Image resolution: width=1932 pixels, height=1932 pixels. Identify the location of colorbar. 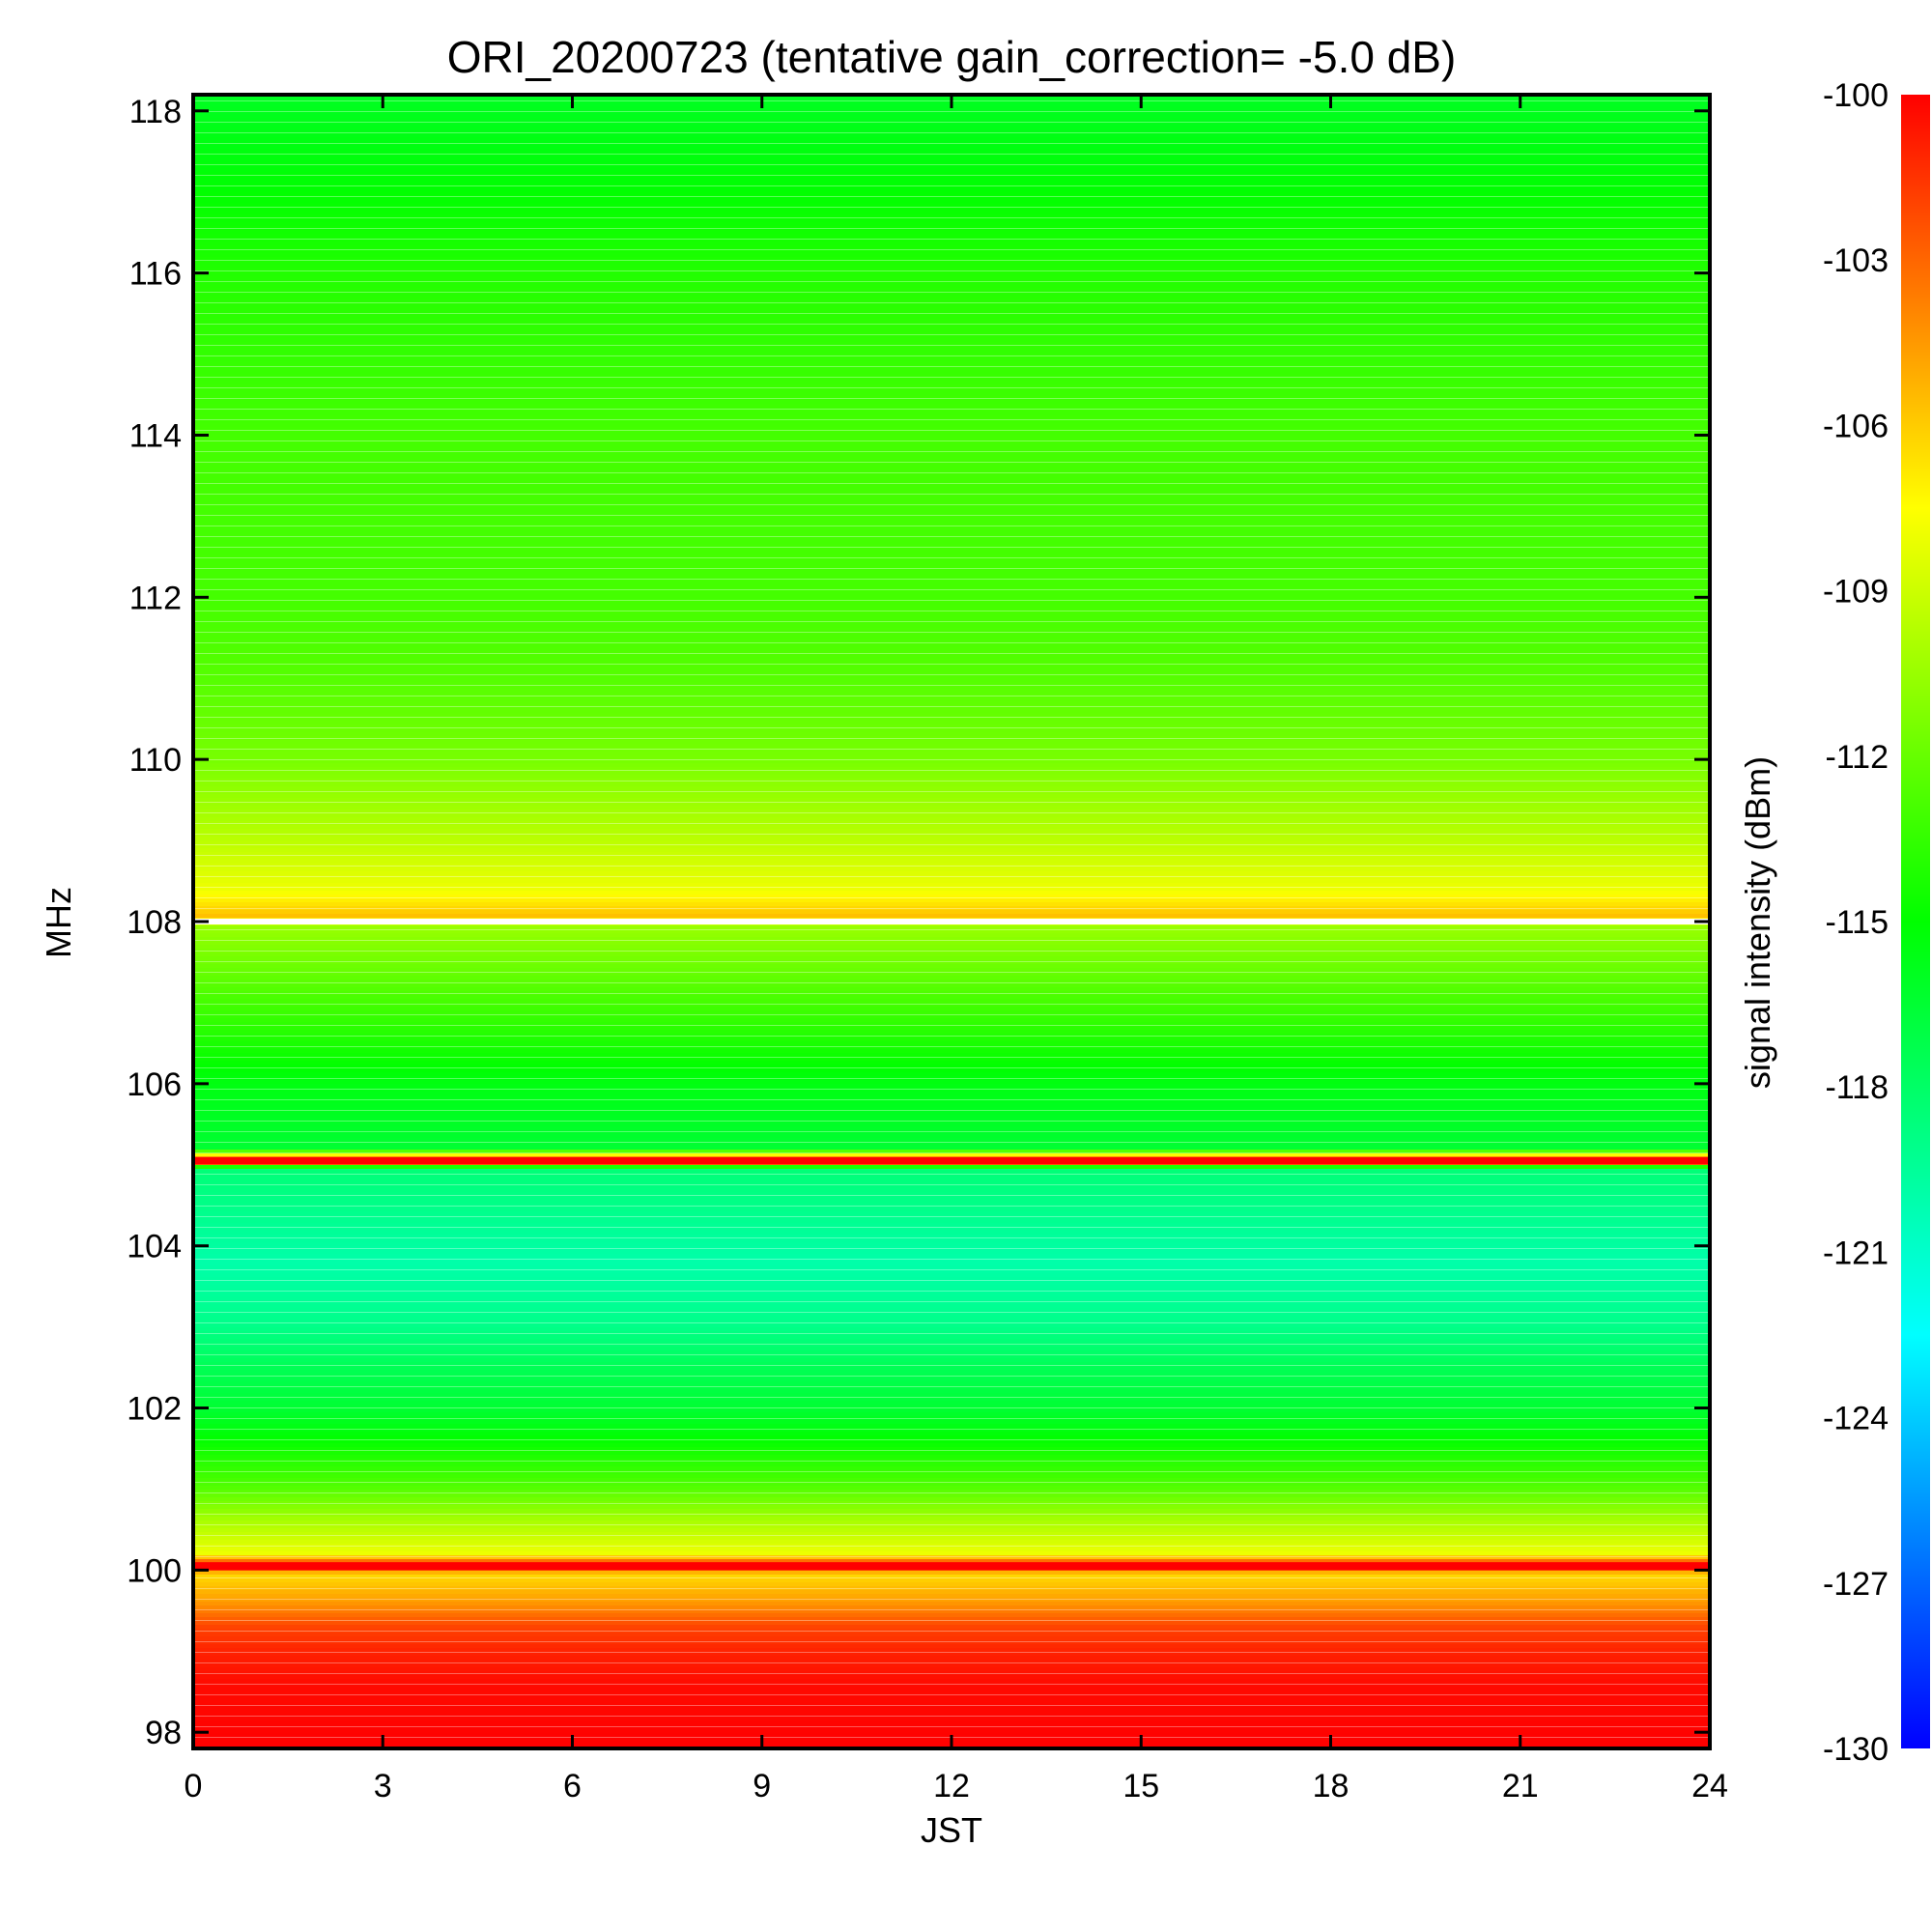
(1915, 921).